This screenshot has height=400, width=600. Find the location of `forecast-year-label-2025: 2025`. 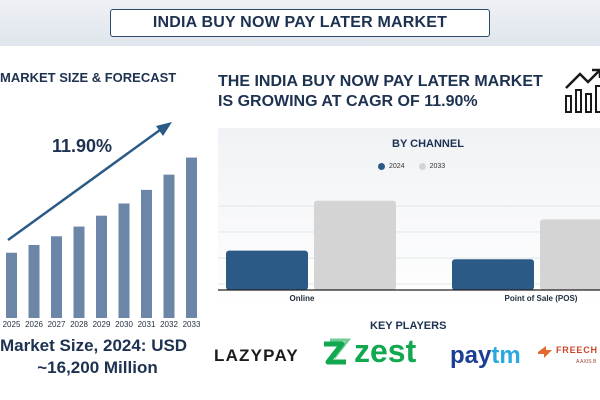

forecast-year-label-2025: 2025 is located at coordinates (11, 324).